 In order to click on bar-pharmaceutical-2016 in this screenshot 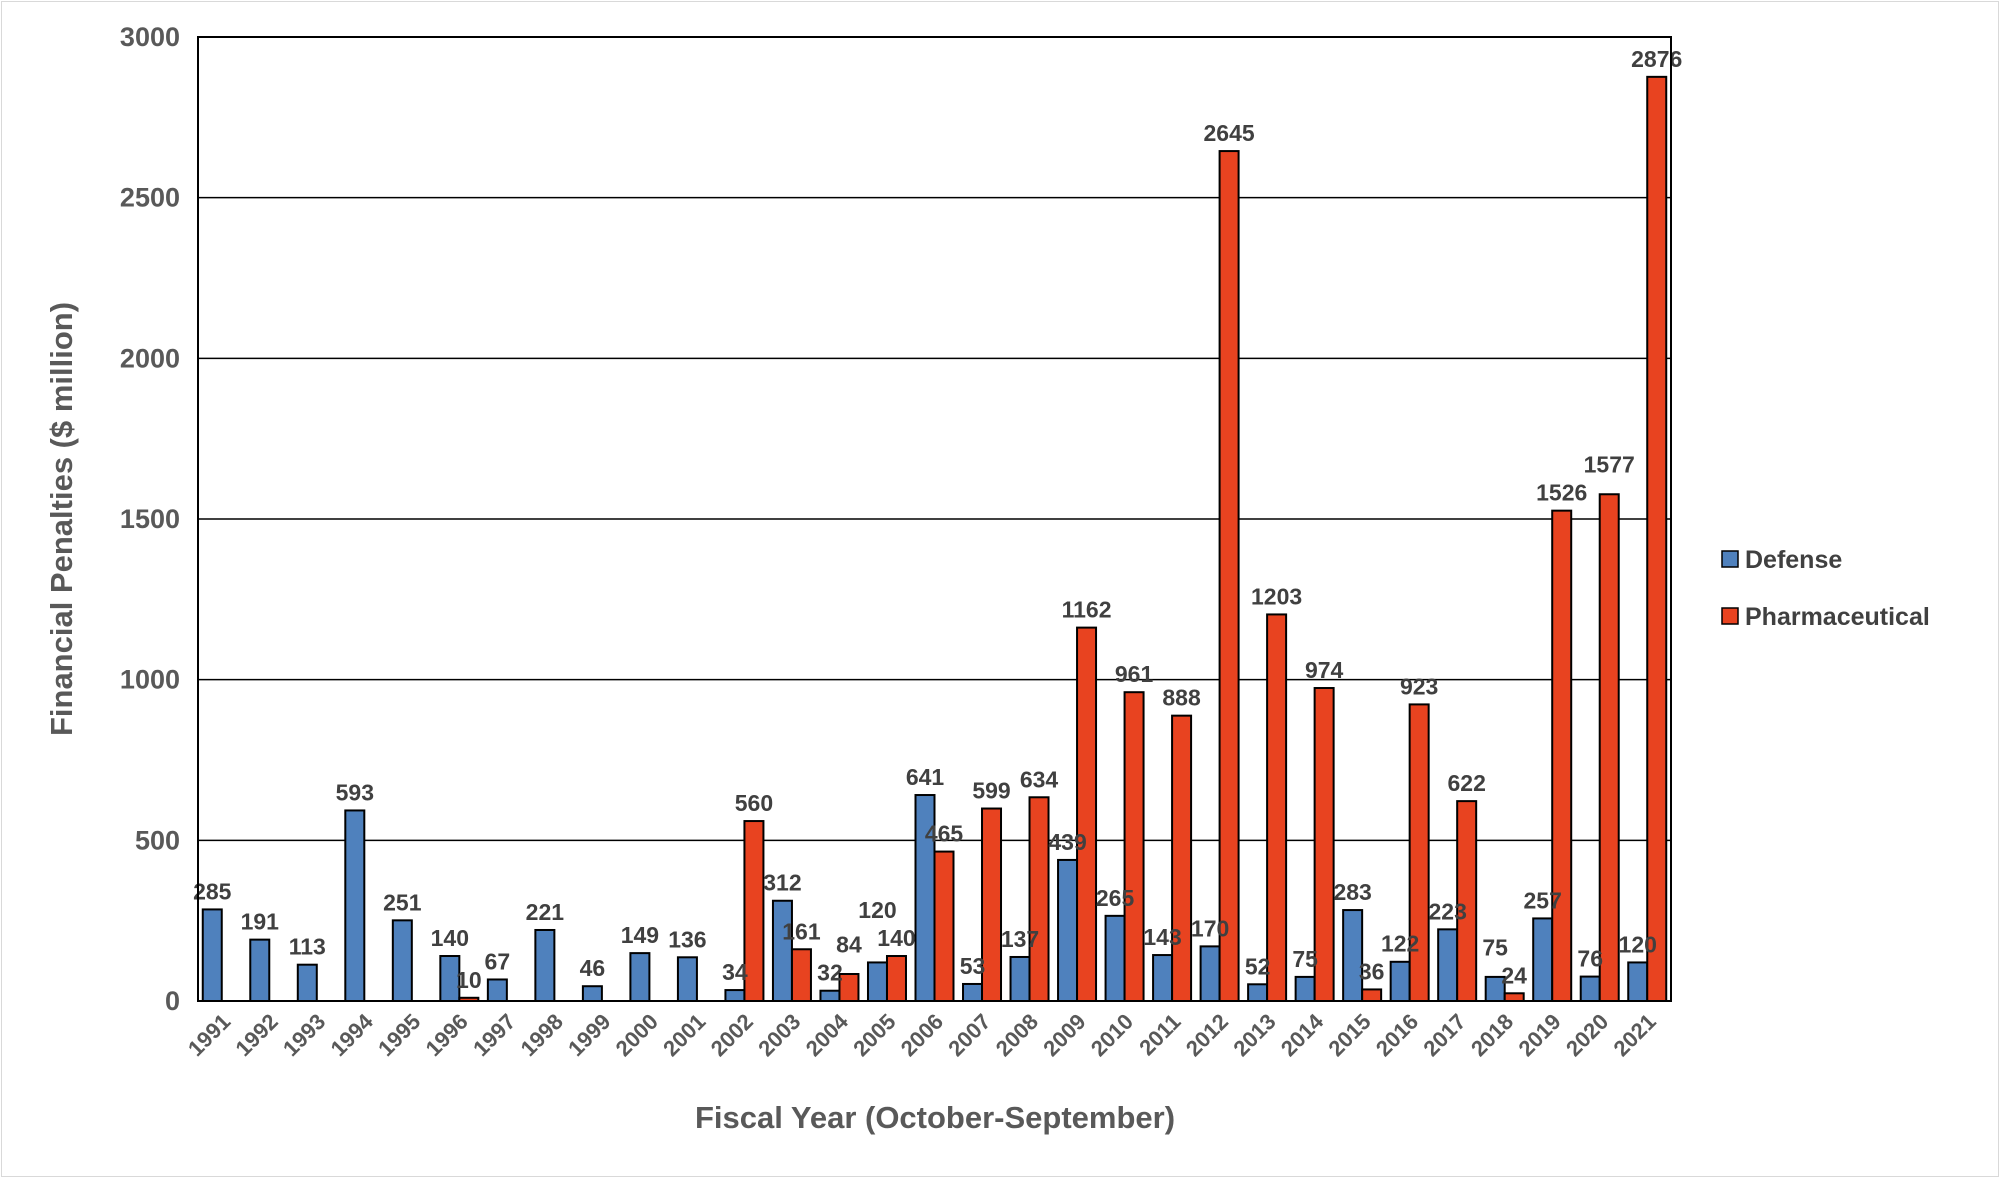, I will do `click(1419, 853)`.